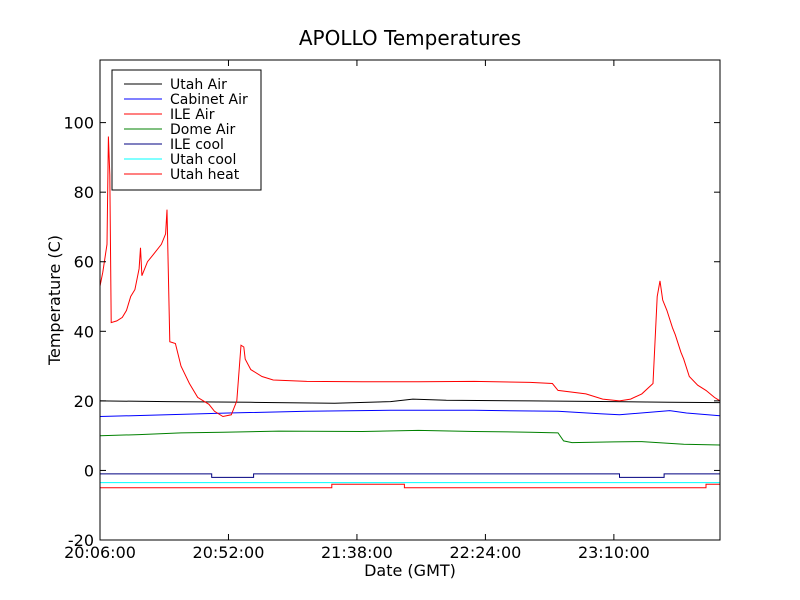  I want to click on y-tick-label: -20, so click(81, 540).